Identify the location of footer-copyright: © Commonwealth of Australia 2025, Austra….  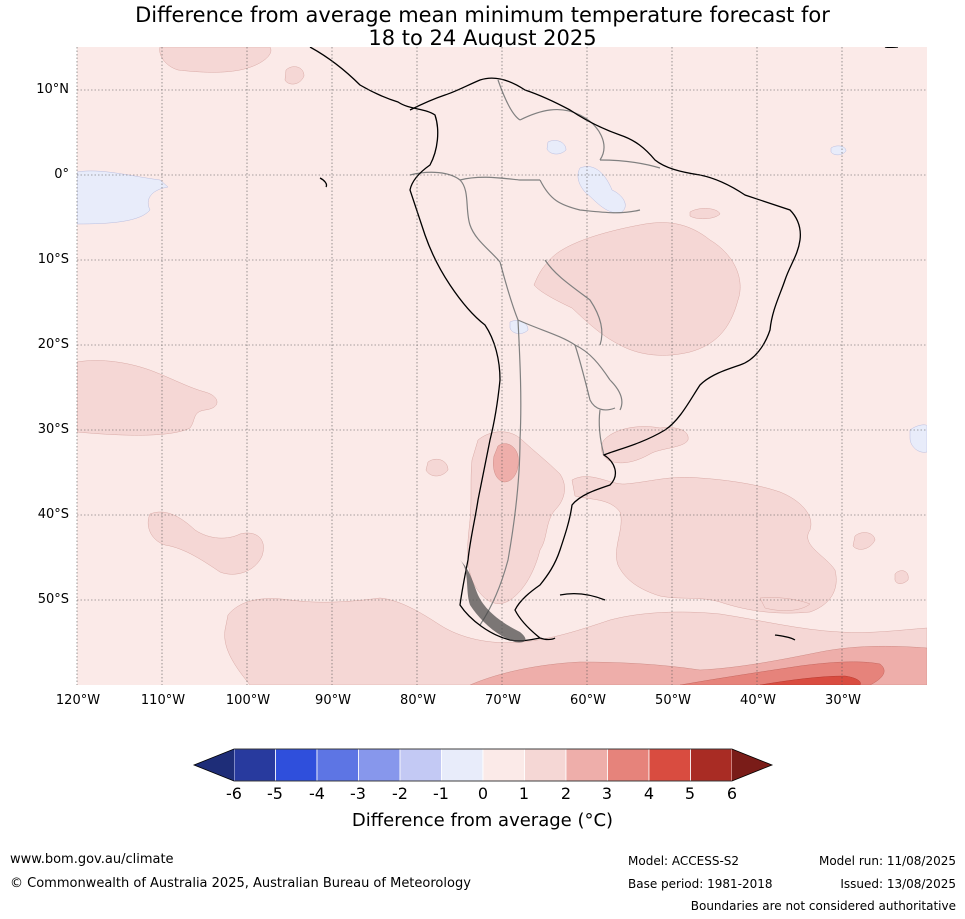
(240, 883).